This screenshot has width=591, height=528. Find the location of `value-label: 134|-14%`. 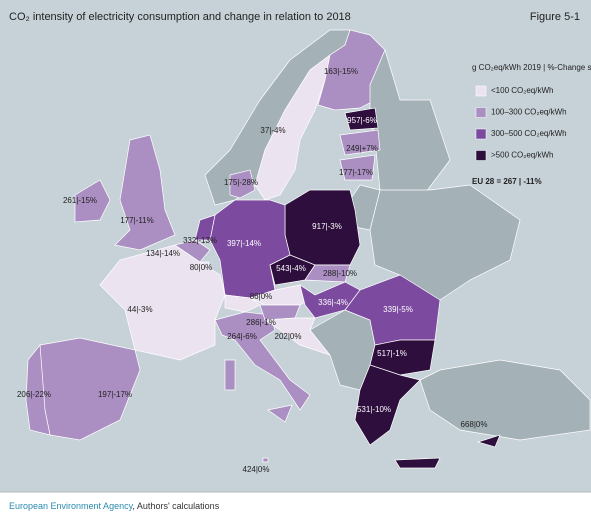

value-label: 134|-14% is located at coordinates (163, 253).